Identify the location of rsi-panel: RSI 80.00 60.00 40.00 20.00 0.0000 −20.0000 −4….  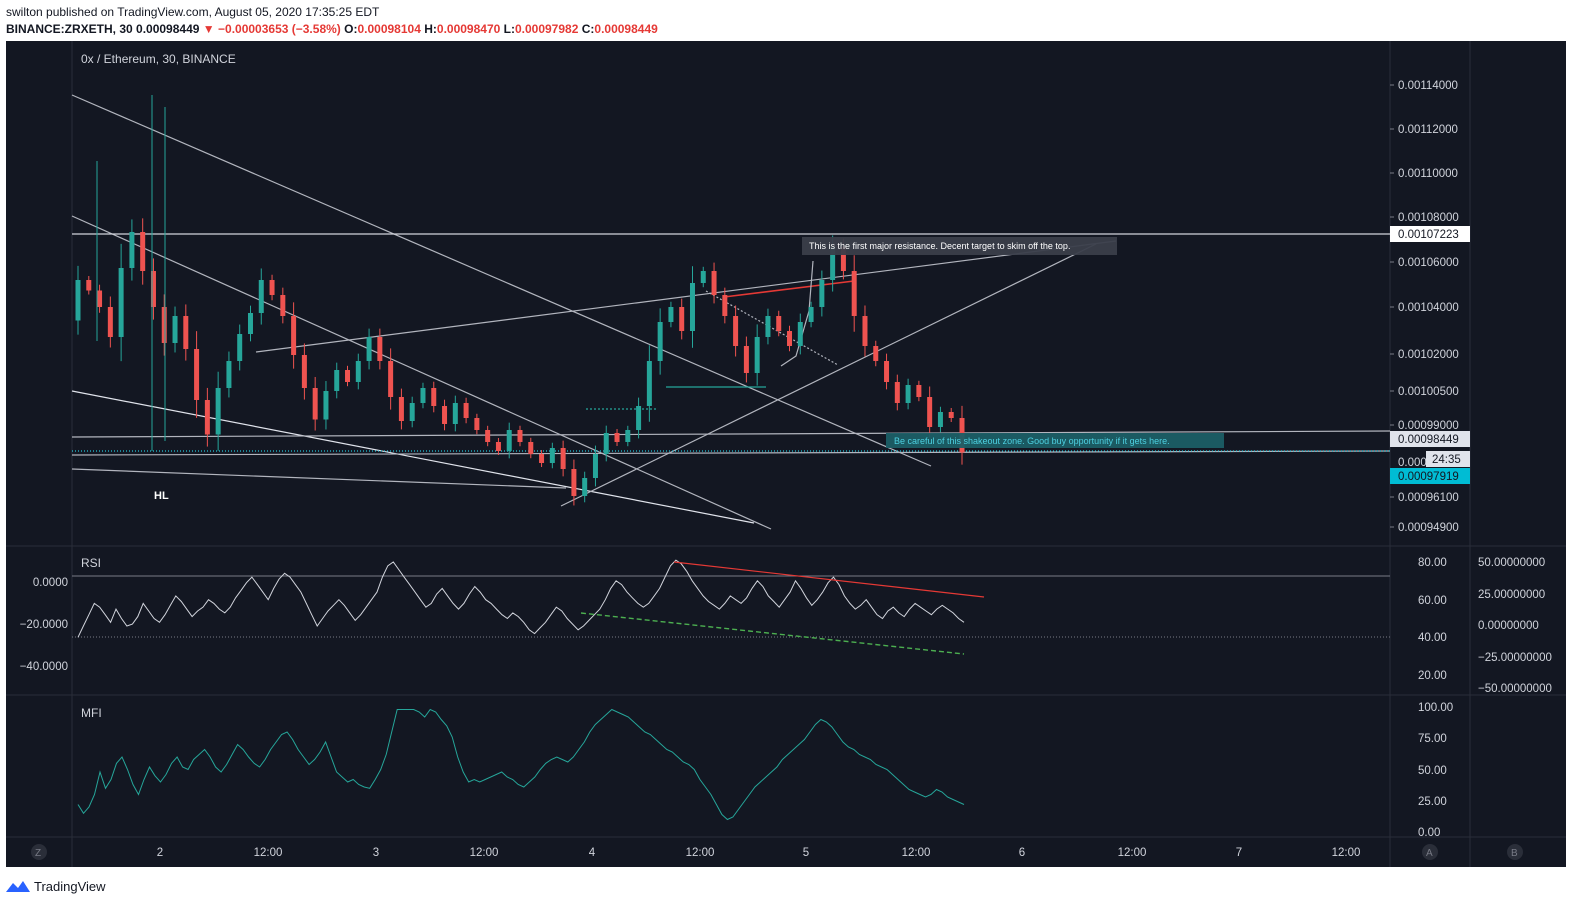
(786, 625).